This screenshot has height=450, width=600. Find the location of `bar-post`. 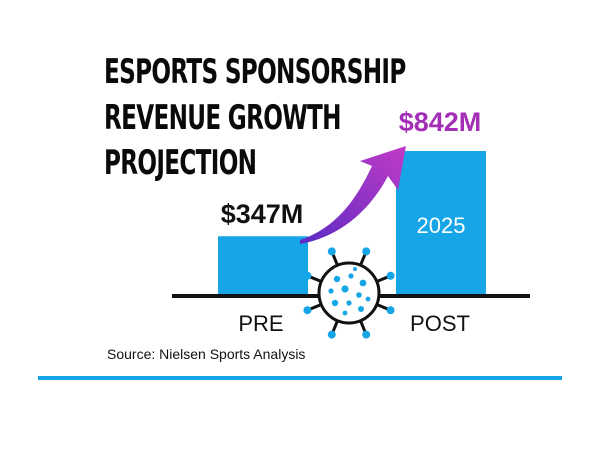

bar-post is located at coordinates (441, 223).